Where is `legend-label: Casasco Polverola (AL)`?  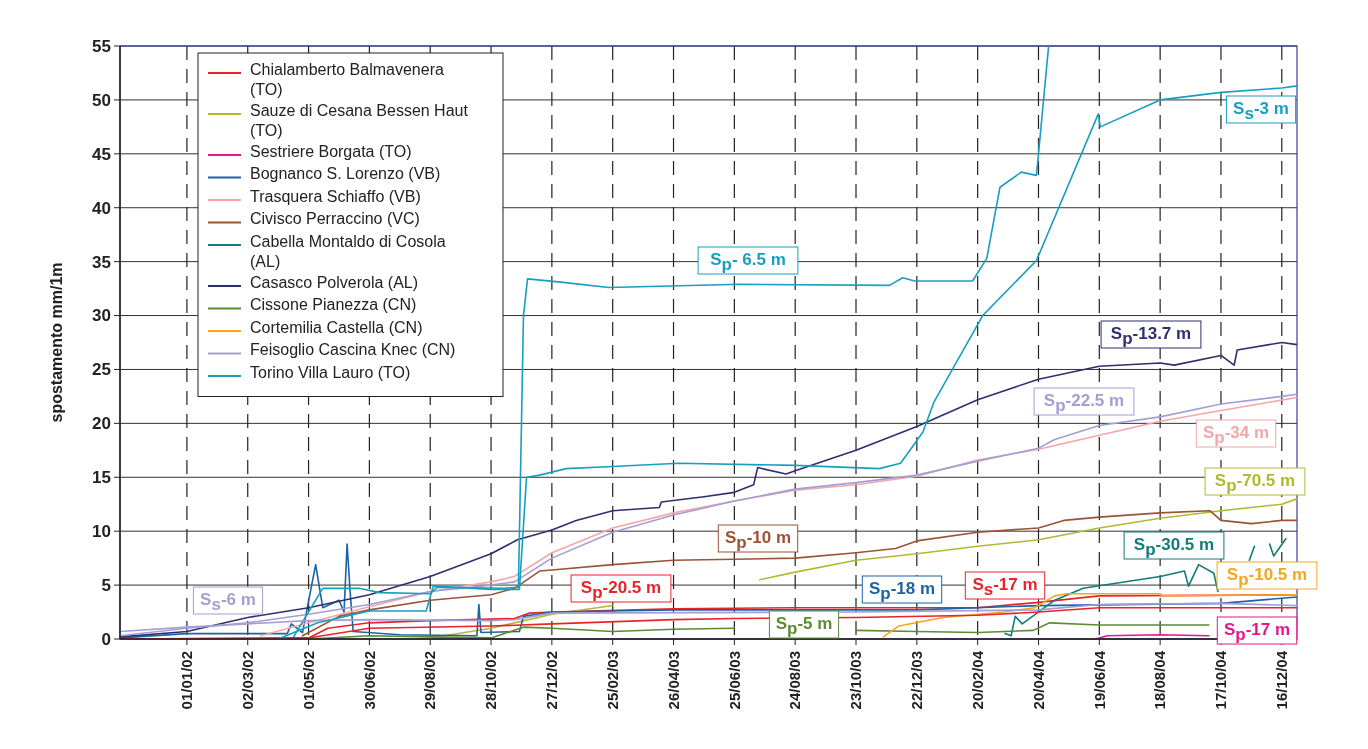
legend-label: Casasco Polverola (AL) is located at coordinates (334, 282).